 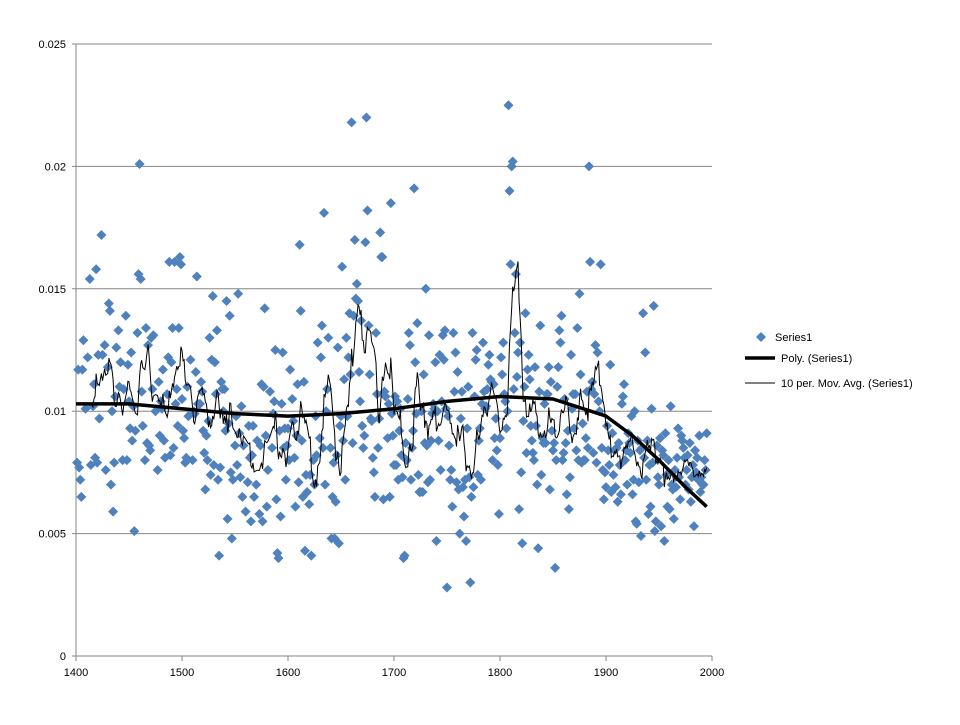 What do you see at coordinates (52, 290) in the screenshot?
I see `y-tick-label: 0.015` at bounding box center [52, 290].